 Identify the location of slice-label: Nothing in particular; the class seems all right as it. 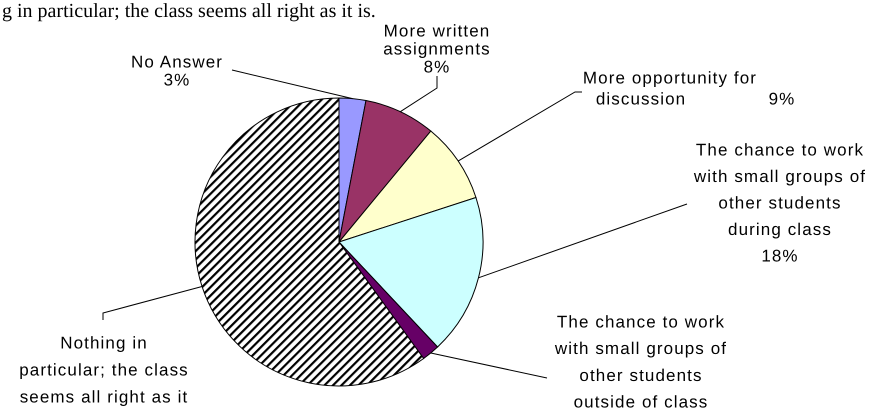
(104, 370).